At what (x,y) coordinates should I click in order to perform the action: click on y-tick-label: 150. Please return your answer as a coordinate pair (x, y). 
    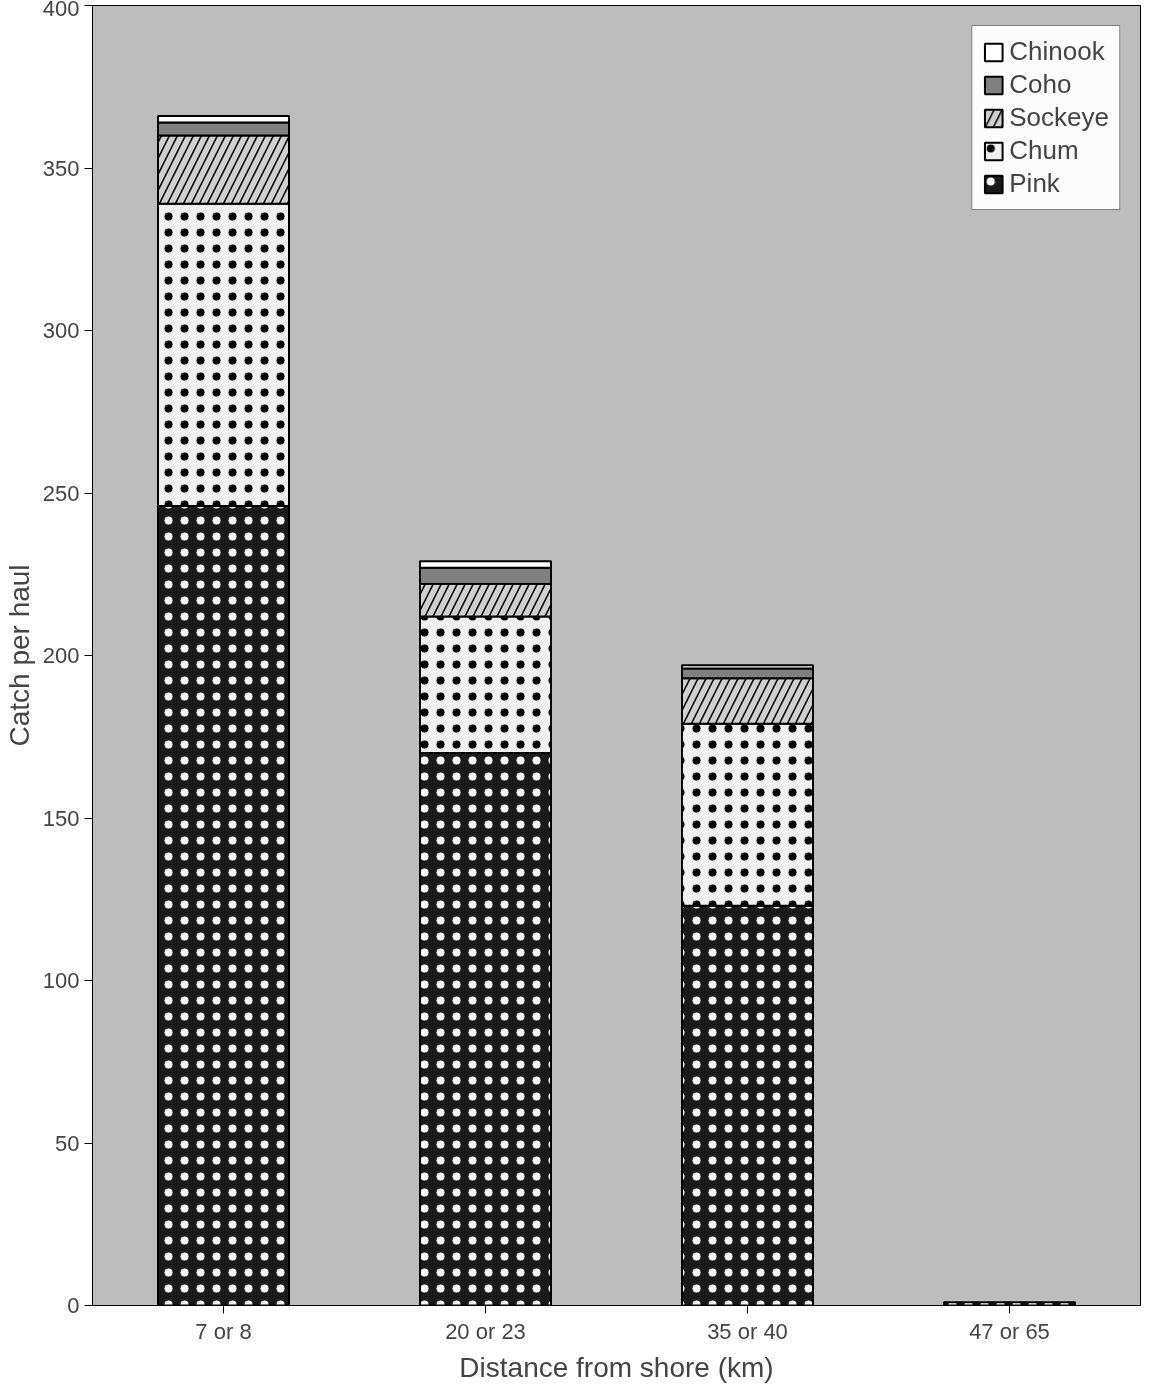
    Looking at the image, I should click on (61, 818).